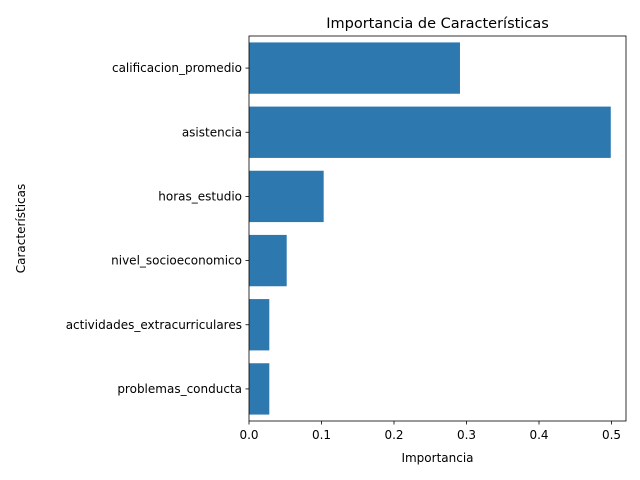 The image size is (640, 480). I want to click on bar-nivel_socioeconomico, so click(268, 260).